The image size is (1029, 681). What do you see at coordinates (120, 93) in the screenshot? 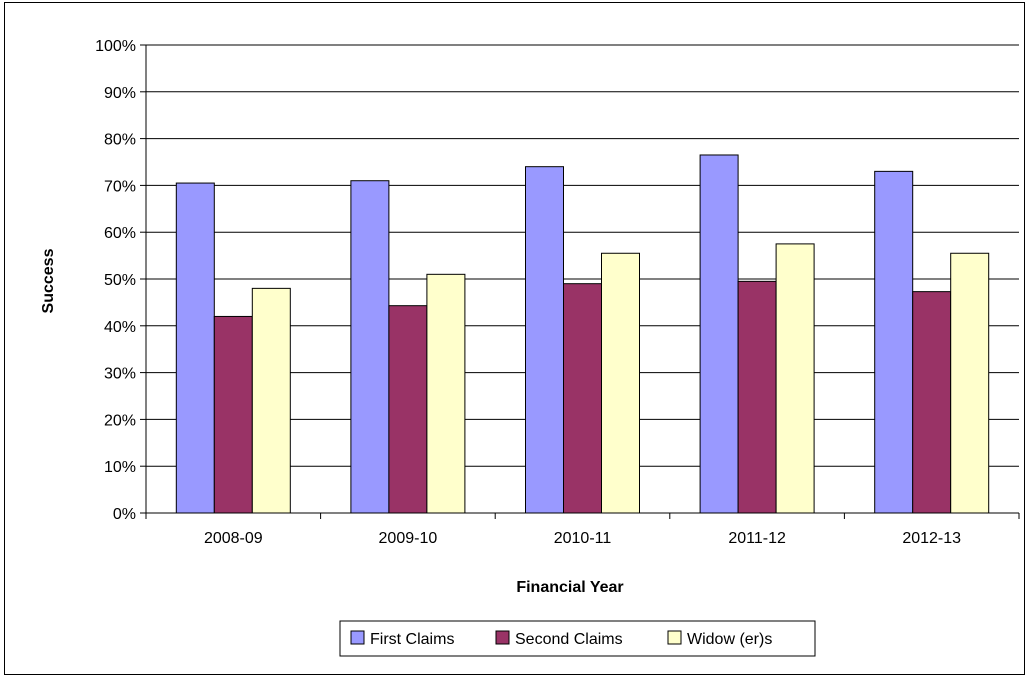
I see `y-tick-label: 90%` at bounding box center [120, 93].